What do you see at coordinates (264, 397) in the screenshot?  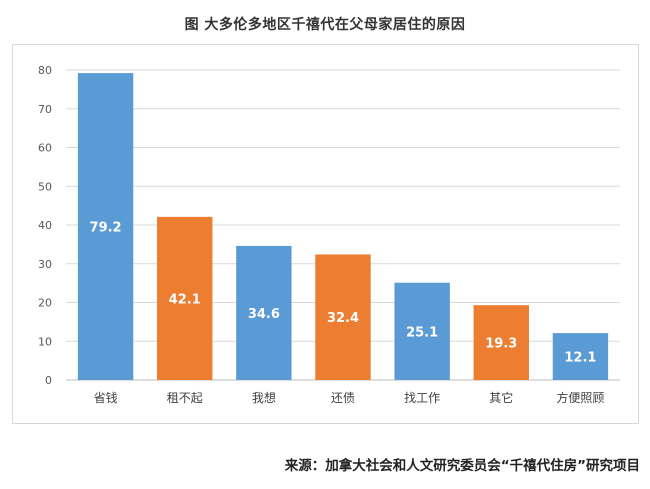 I see `category-label: 我想` at bounding box center [264, 397].